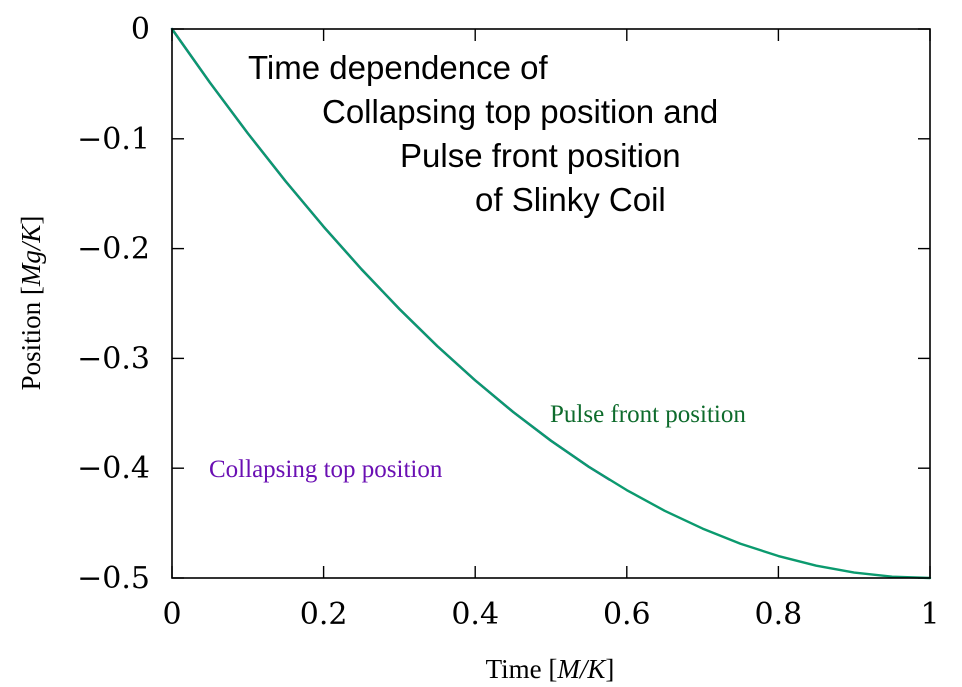 The height and width of the screenshot is (687, 962). Describe the element at coordinates (522, 669) in the screenshot. I see `x-axis-label-prefix: Time [` at that location.